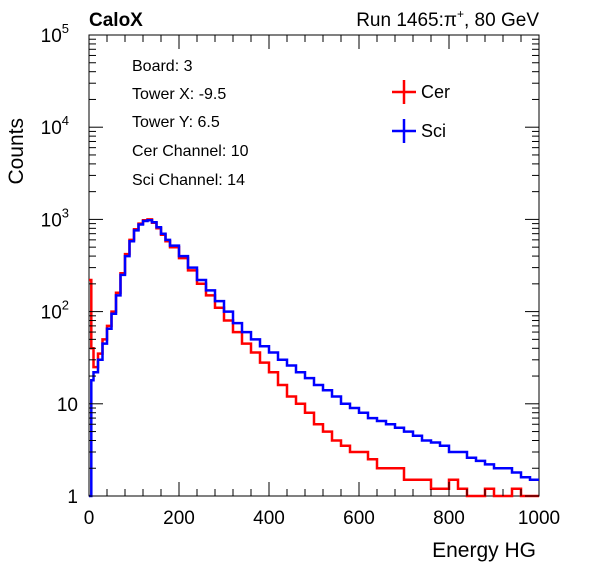 Image resolution: width=596 pixels, height=577 pixels. What do you see at coordinates (16, 151) in the screenshot?
I see `y-axis-title: Counts` at bounding box center [16, 151].